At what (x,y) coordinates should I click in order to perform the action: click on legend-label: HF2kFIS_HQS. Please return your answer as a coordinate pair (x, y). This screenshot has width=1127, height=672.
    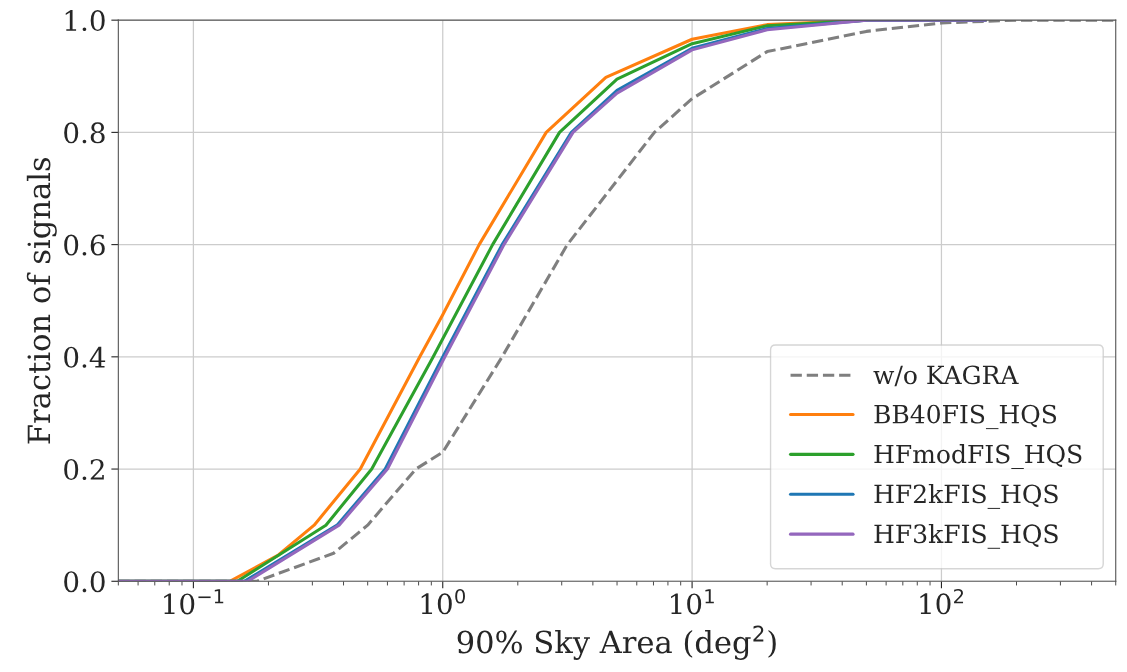
    Looking at the image, I should click on (966, 496).